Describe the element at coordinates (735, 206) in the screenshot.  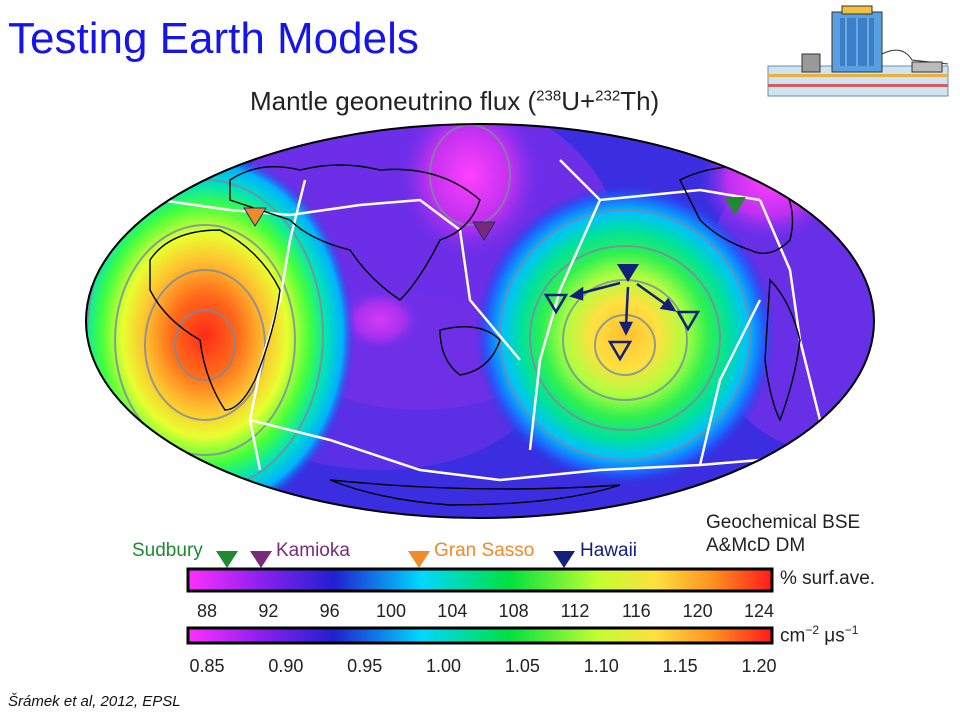
I see `marker-sudbury` at that location.